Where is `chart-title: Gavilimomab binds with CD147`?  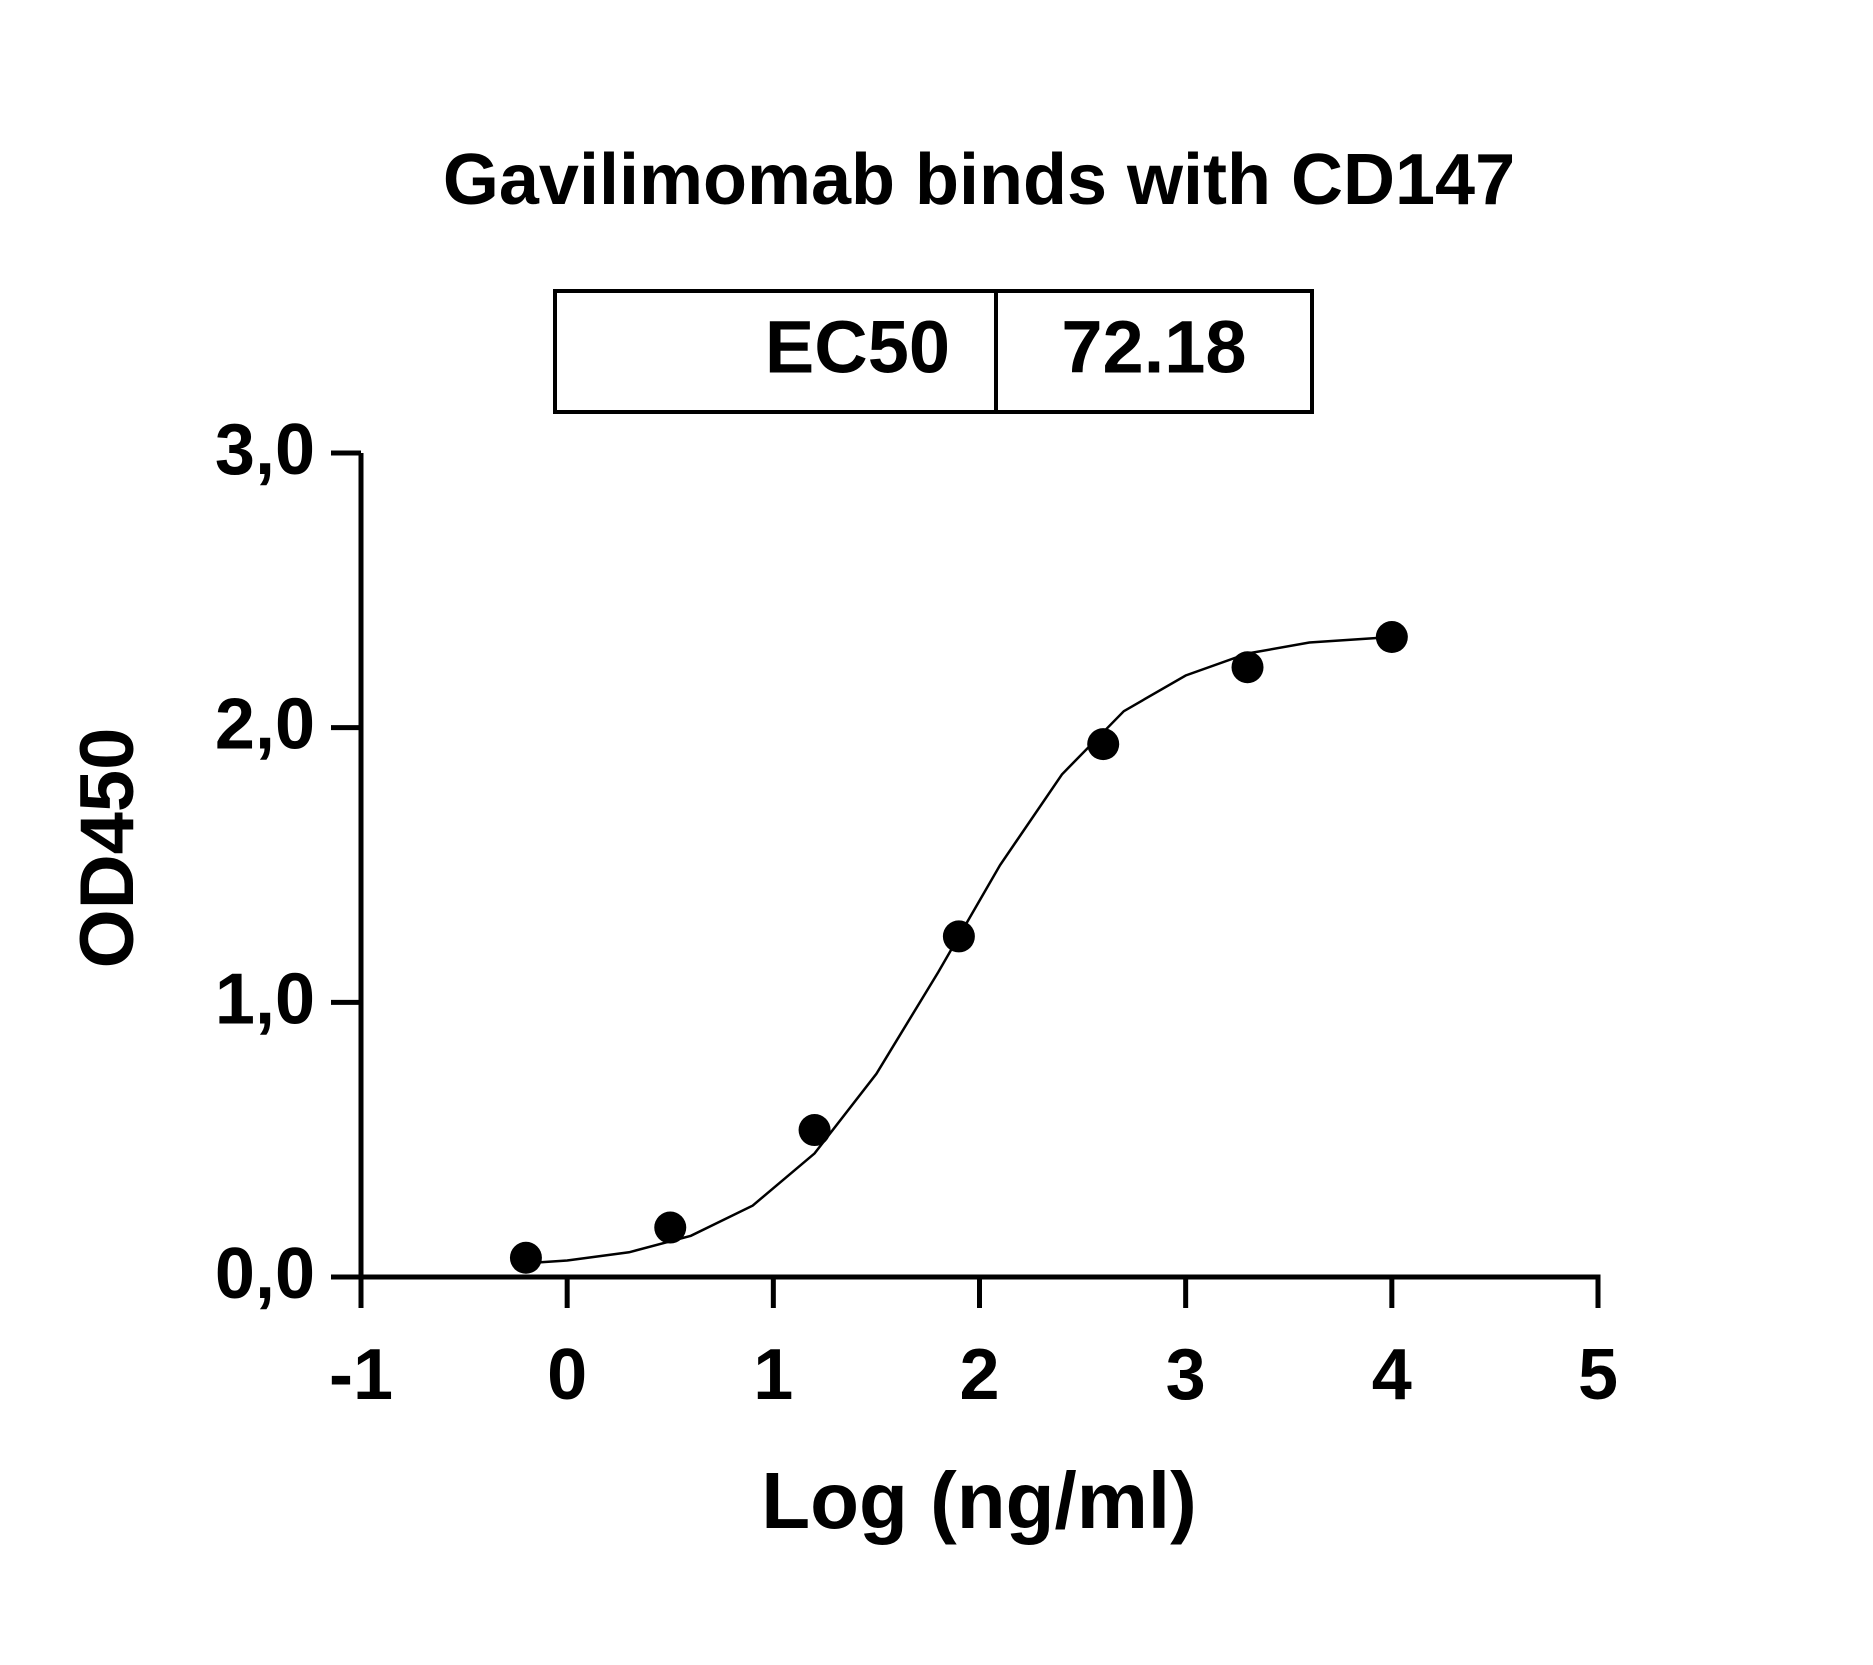 chart-title: Gavilimomab binds with CD147 is located at coordinates (979, 180).